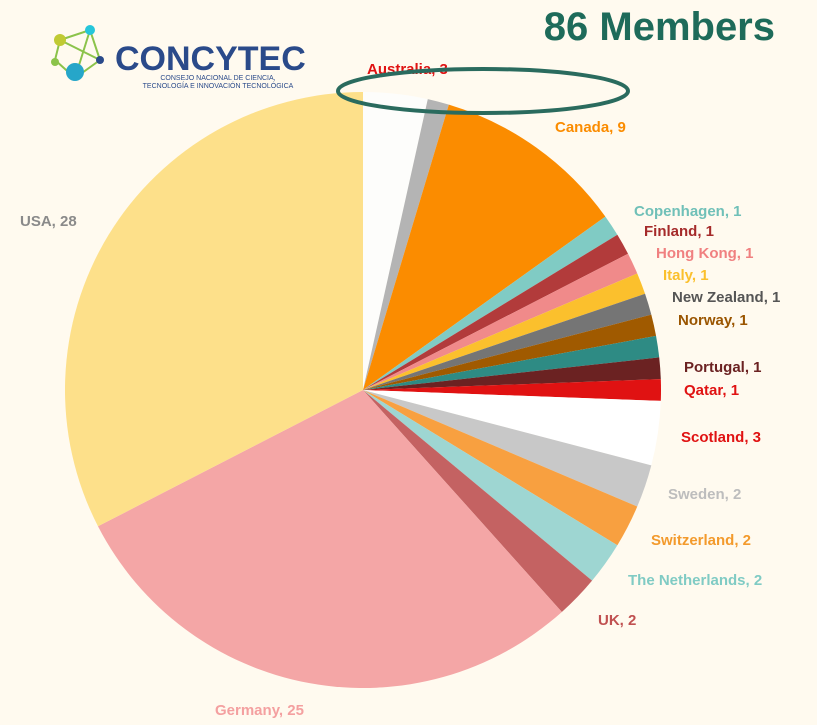 This screenshot has height=725, width=817. I want to click on data-label: Sweden, 2, so click(704, 494).